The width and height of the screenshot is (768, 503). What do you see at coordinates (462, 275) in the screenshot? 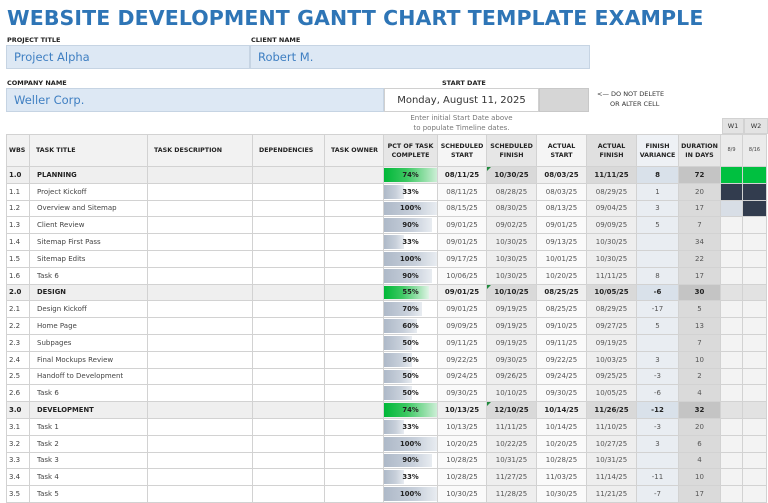
I see `scheduled-start-cell: 10/06/25` at bounding box center [462, 275].